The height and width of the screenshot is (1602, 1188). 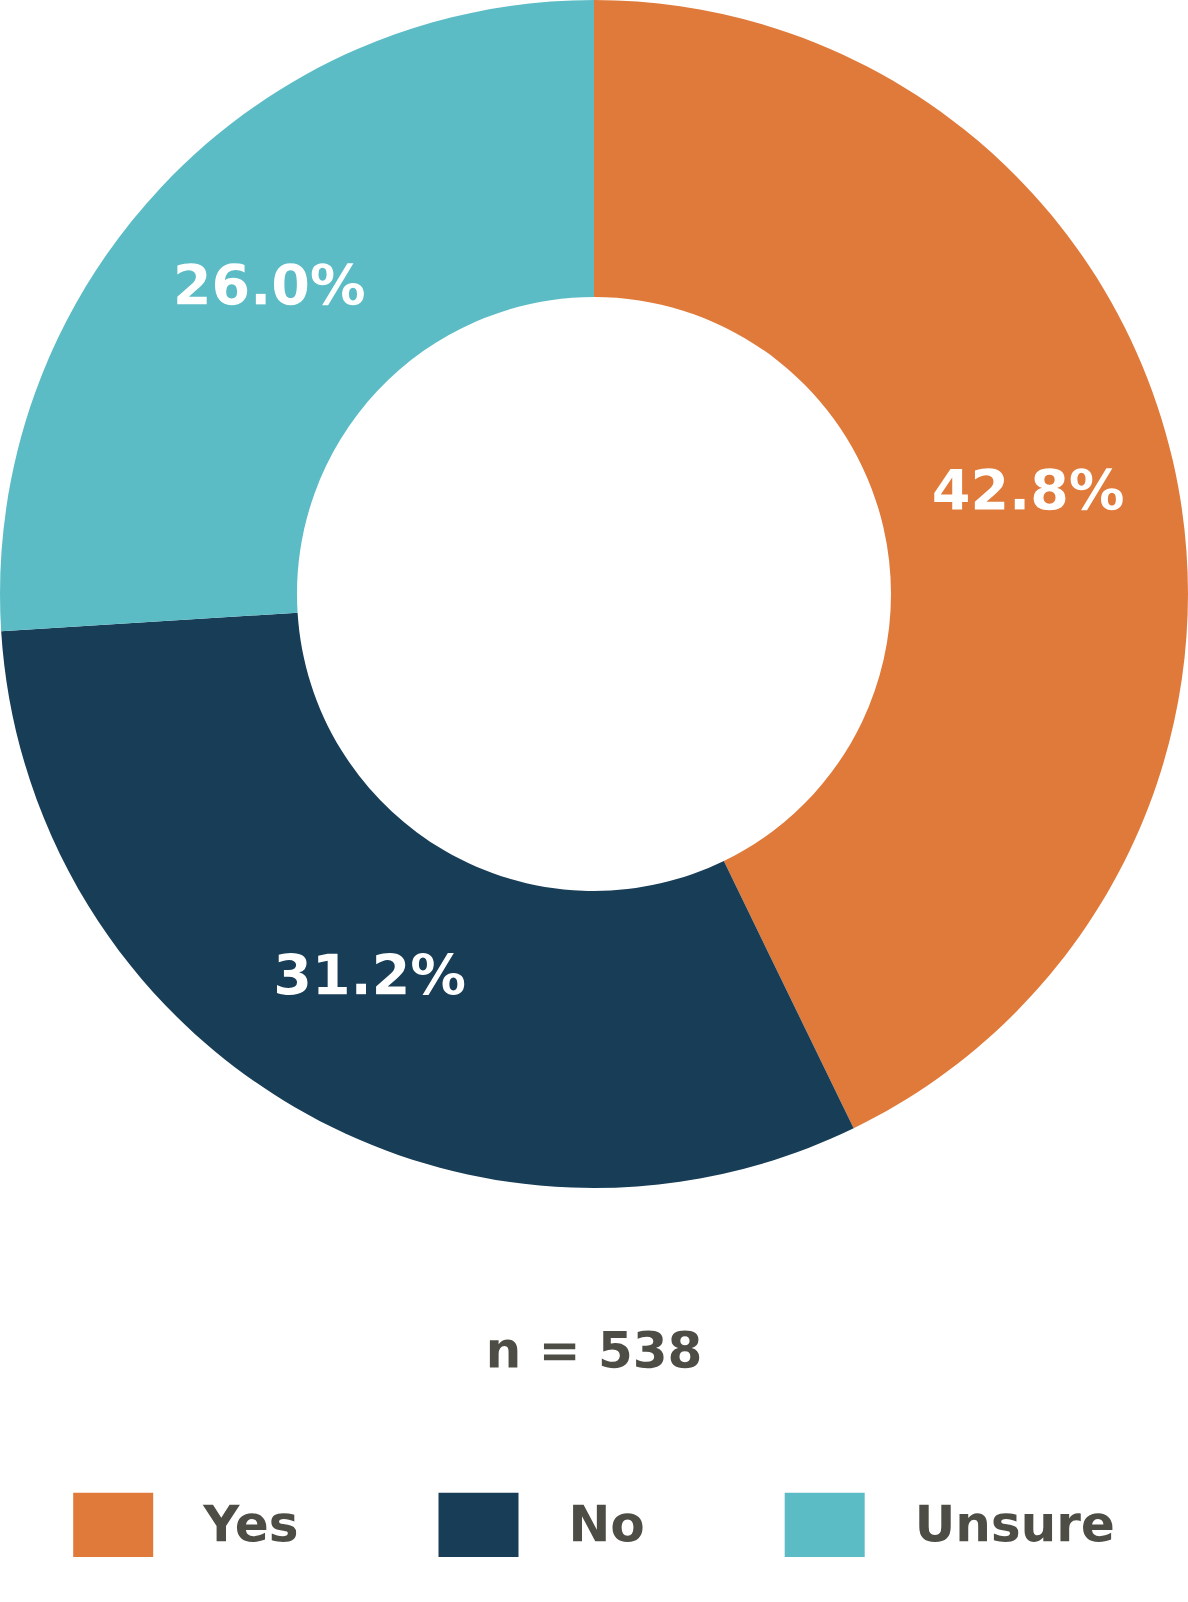 What do you see at coordinates (594, 1349) in the screenshot?
I see `text: n = 538` at bounding box center [594, 1349].